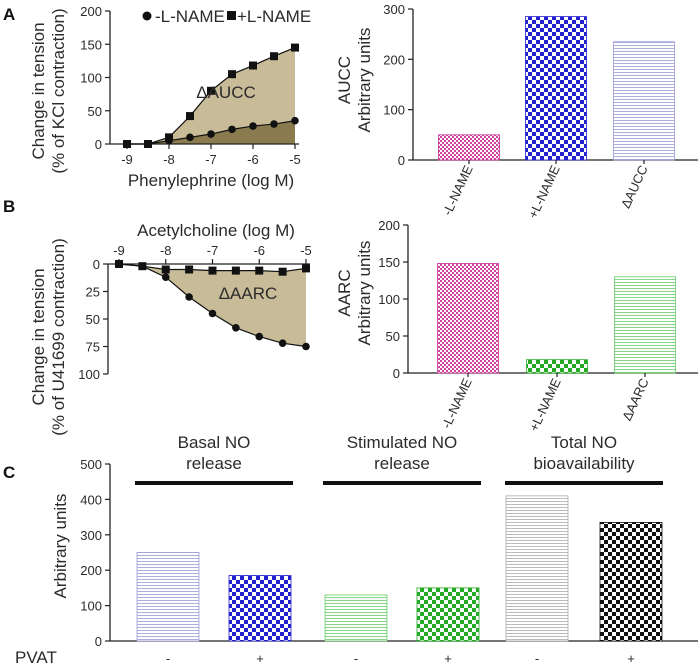 The height and width of the screenshot is (669, 700). Describe the element at coordinates (9, 472) in the screenshot. I see `panel-c-letter: C` at that location.